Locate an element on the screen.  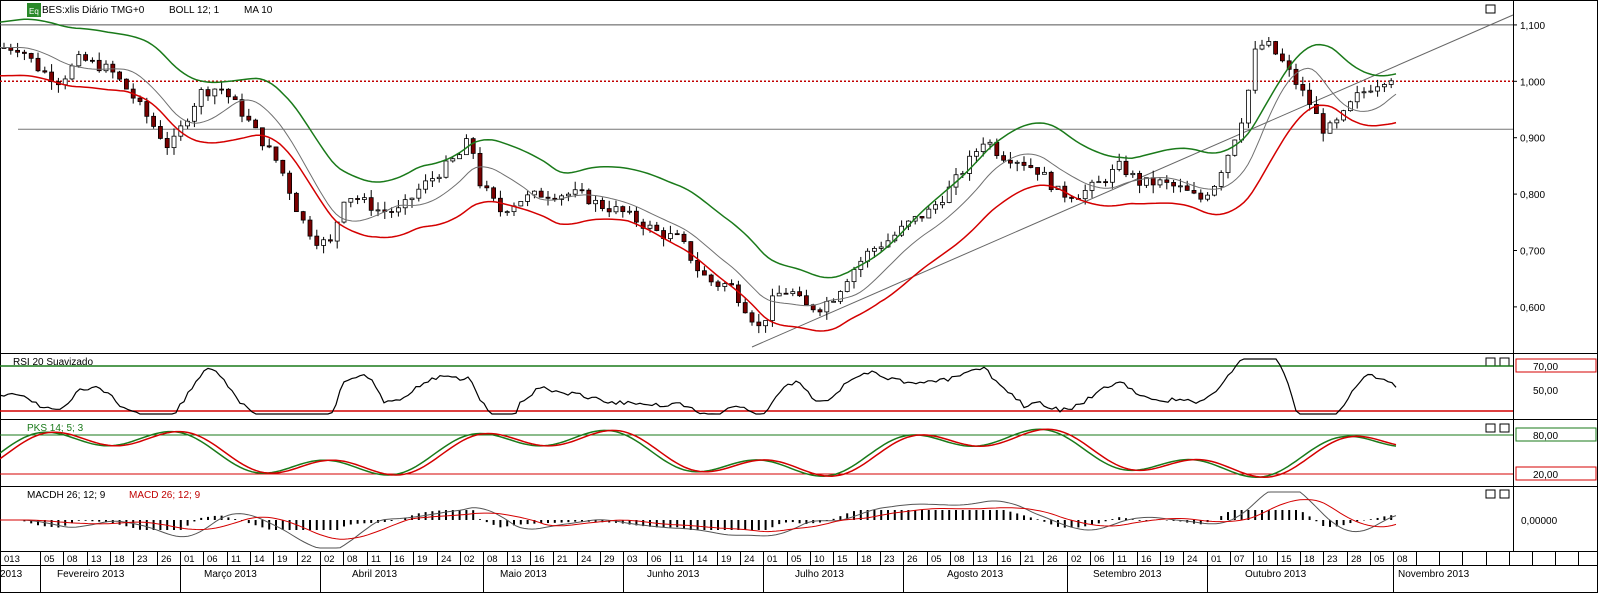
x-month-label: Fevereiro 2013 is located at coordinates (91, 574).